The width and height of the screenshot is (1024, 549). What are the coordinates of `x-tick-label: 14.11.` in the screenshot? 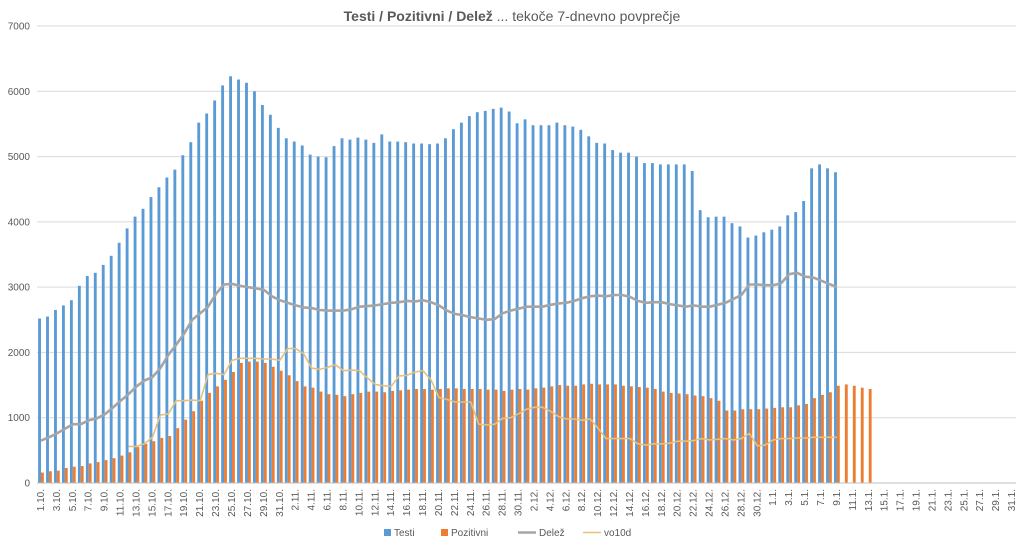 It's located at (391, 502).